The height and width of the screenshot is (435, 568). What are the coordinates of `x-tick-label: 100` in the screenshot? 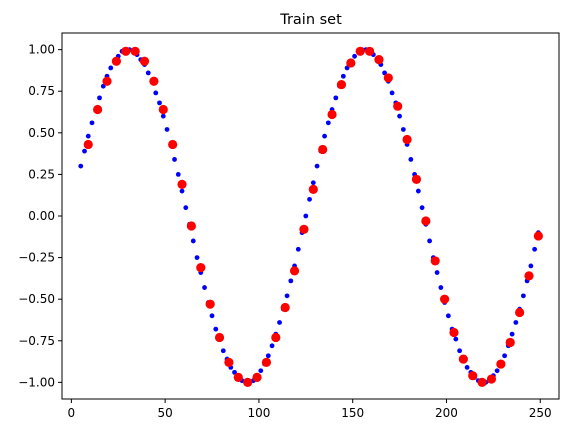 It's located at (258, 413).